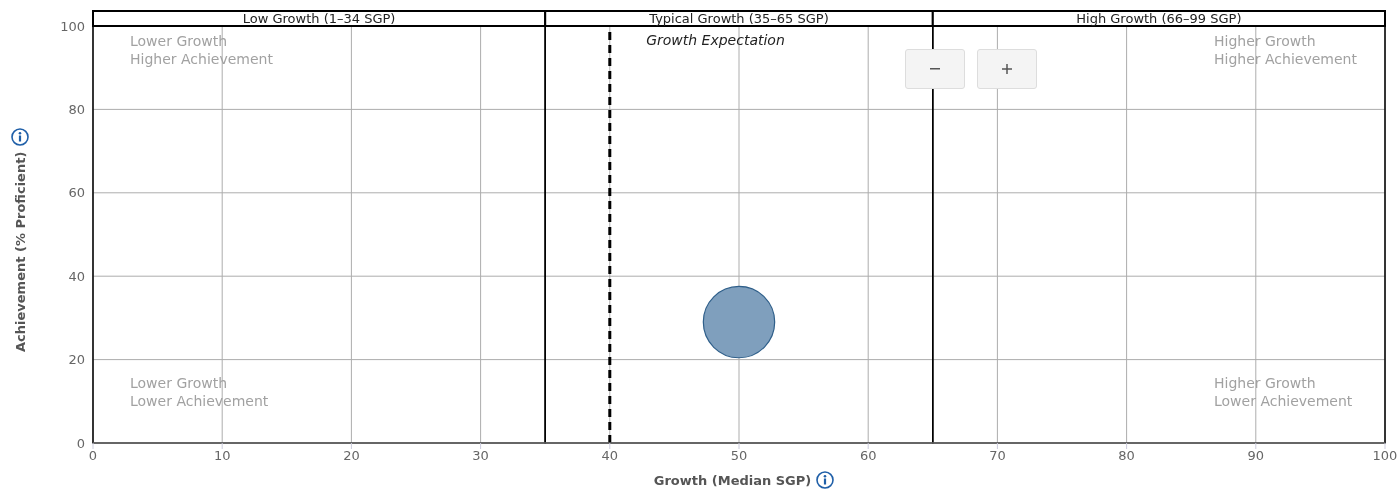 Image resolution: width=1400 pixels, height=493 pixels. Describe the element at coordinates (715, 39) in the screenshot. I see `ref-line-label: Growth Expectation` at that location.